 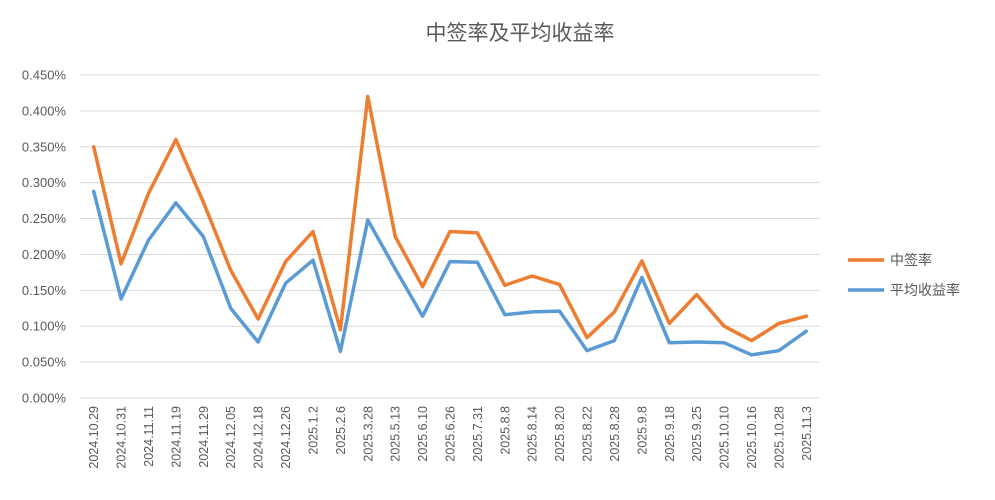 I want to click on x-tick-label: 2025.8.28, so click(x=615, y=434).